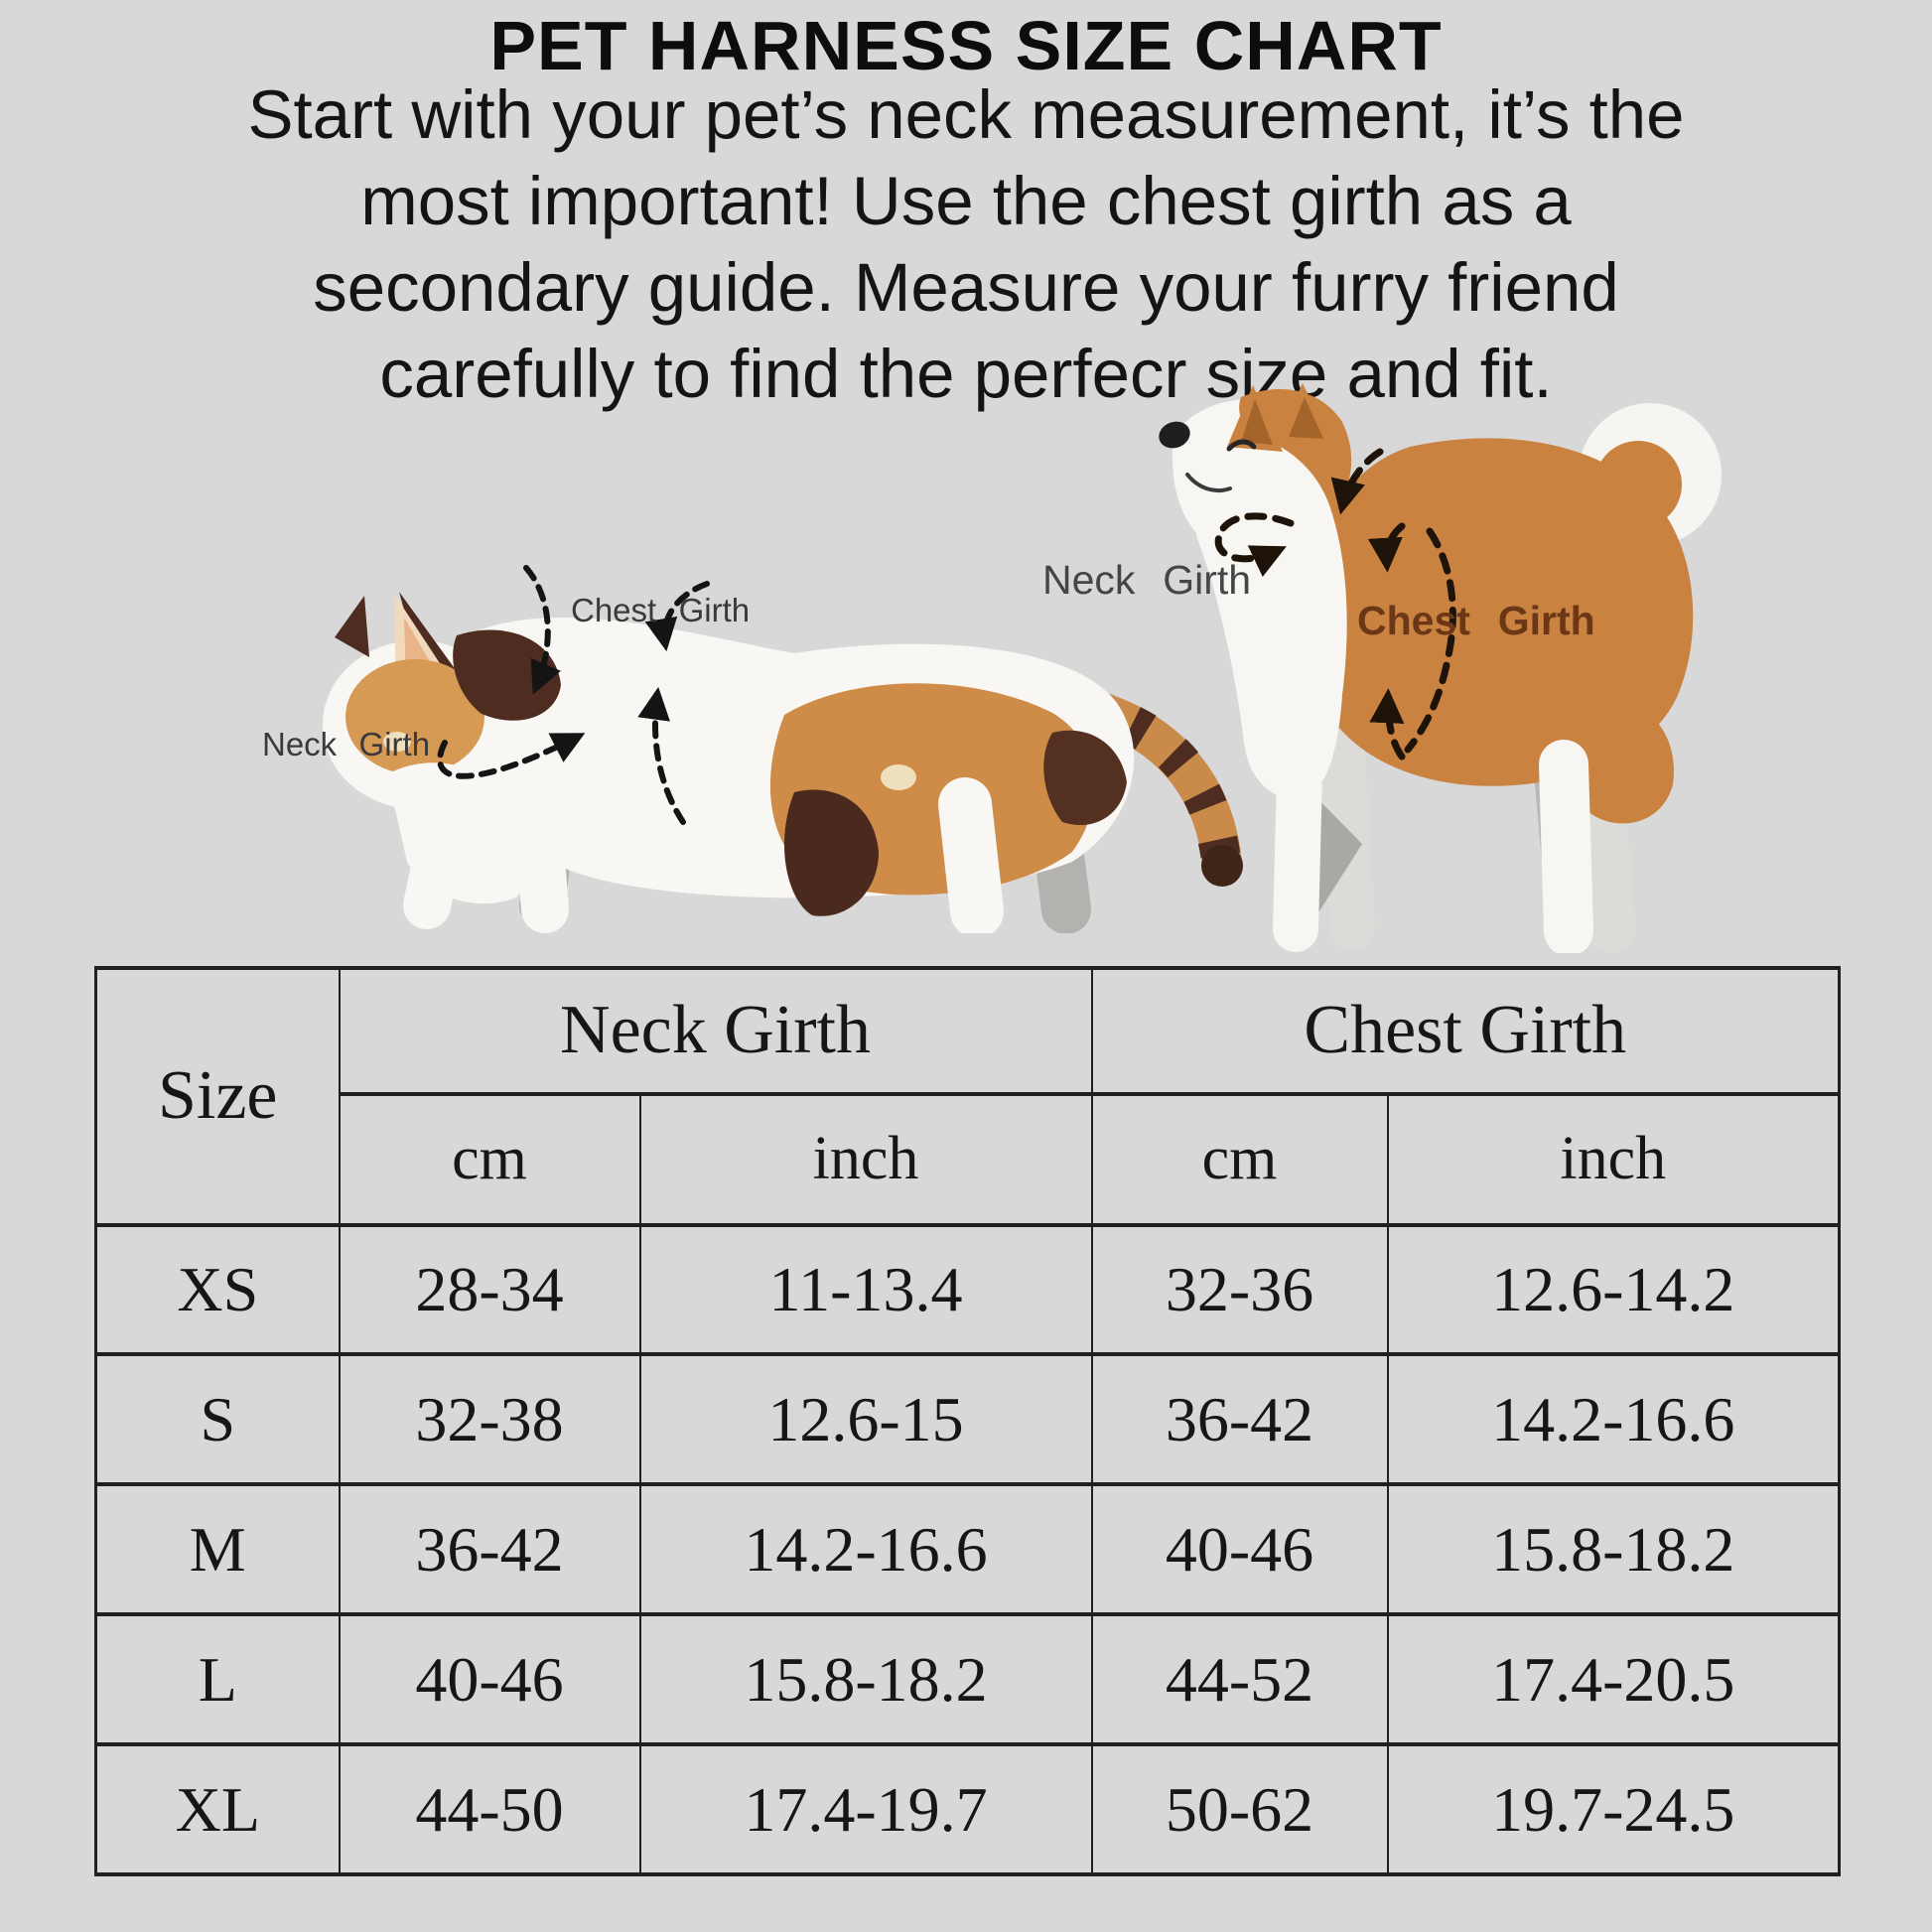  Describe the element at coordinates (490, 1419) in the screenshot. I see `neck-cm-cell: 32-38` at that location.